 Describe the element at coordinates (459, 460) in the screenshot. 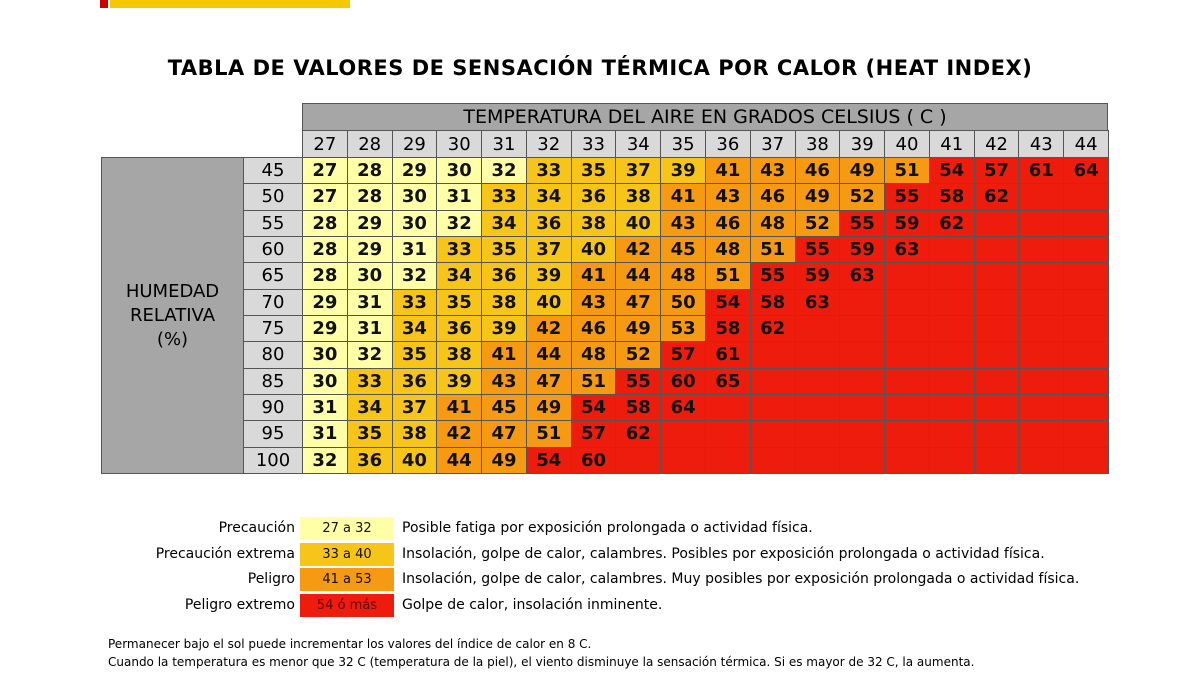

I see `heat-cell: 44` at that location.